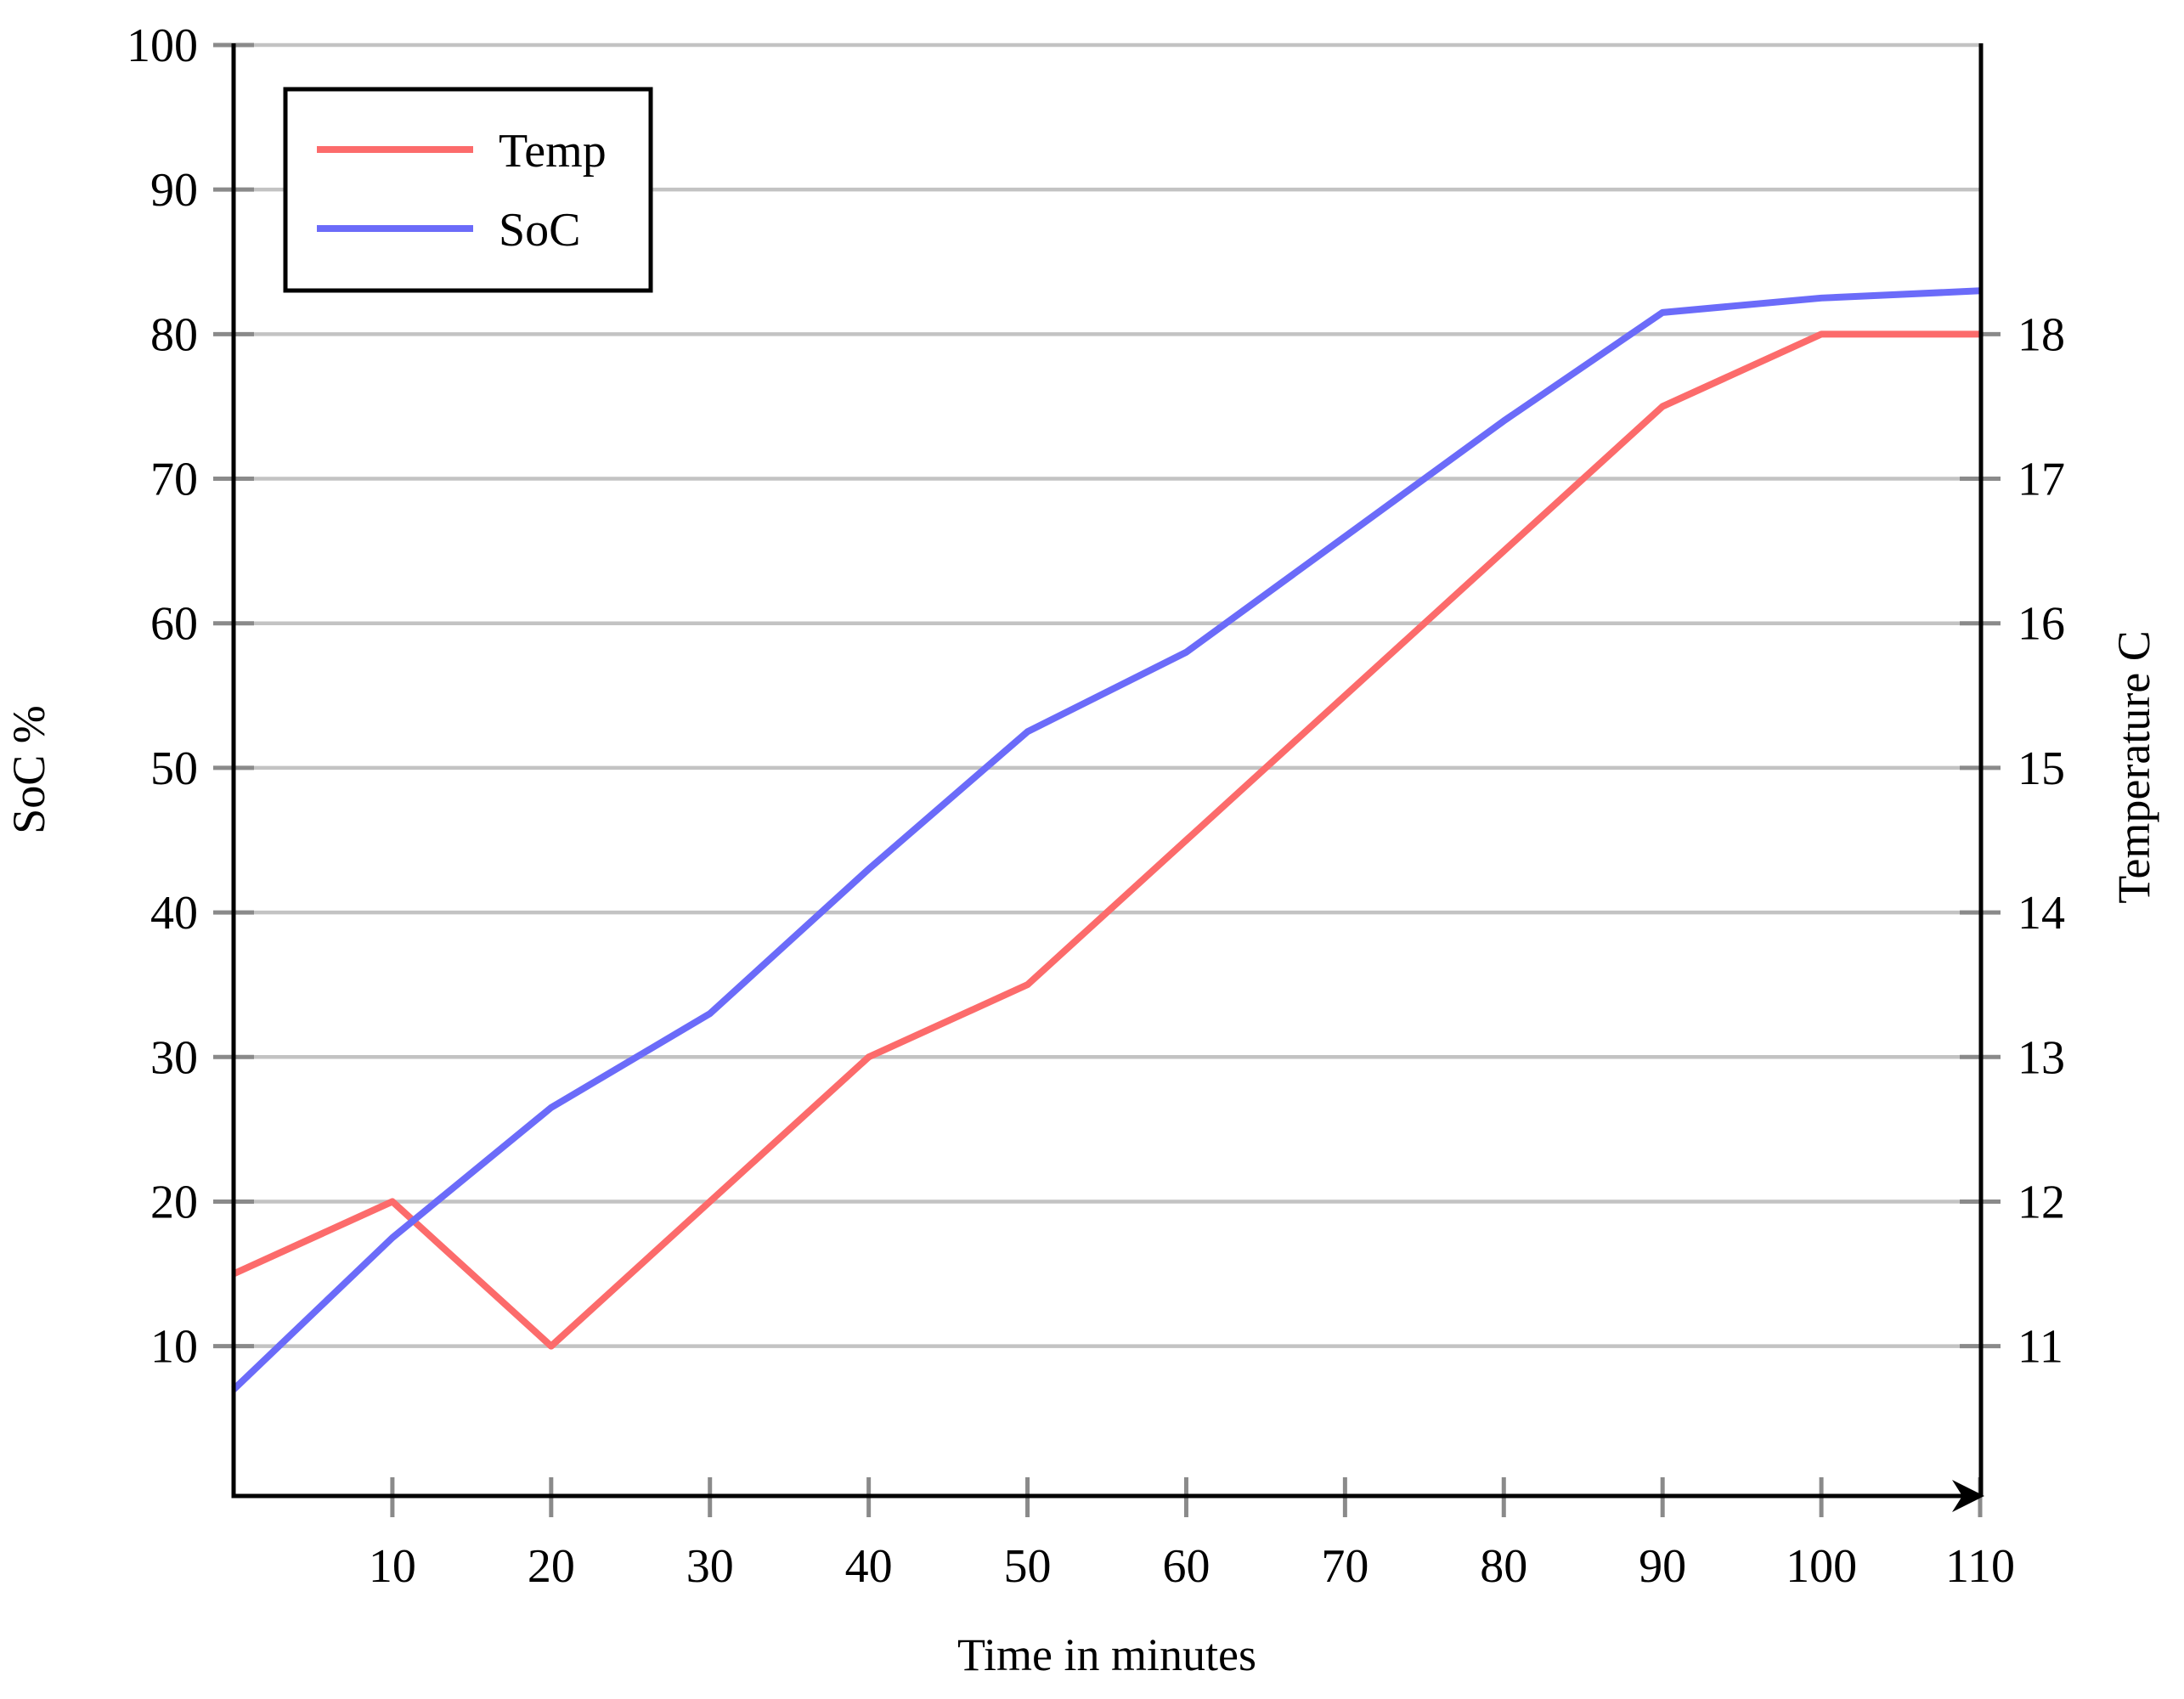 This screenshot has height=1699, width=2184. I want to click on bottom-tick-label: 60, so click(1186, 1566).